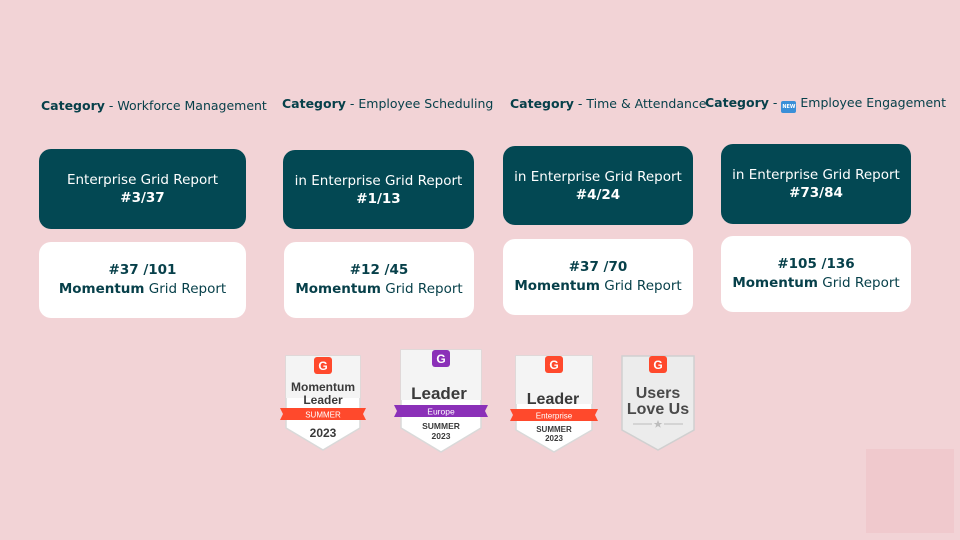 The width and height of the screenshot is (960, 540). Describe the element at coordinates (192, 105) in the screenshot. I see `category-name: Workforce Management` at that location.